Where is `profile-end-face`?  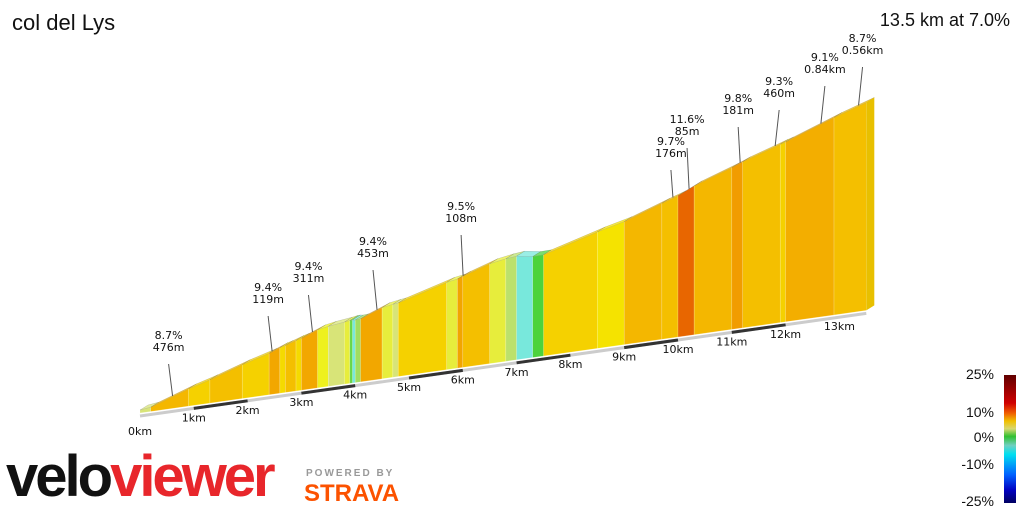 profile-end-face is located at coordinates (870, 204).